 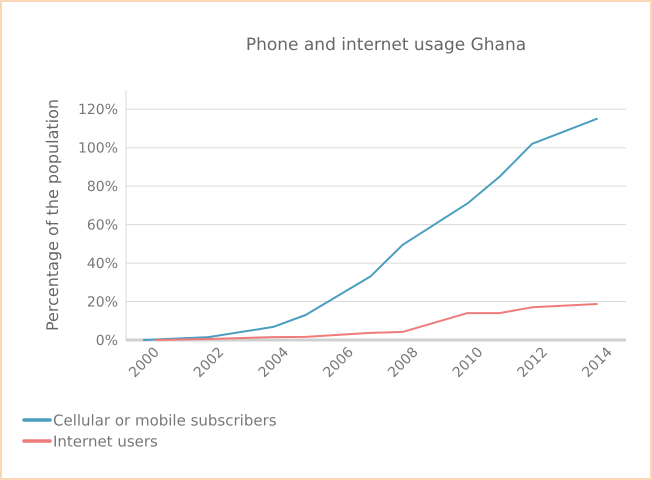 What do you see at coordinates (102, 226) in the screenshot?
I see `y-tick-label: 60%` at bounding box center [102, 226].